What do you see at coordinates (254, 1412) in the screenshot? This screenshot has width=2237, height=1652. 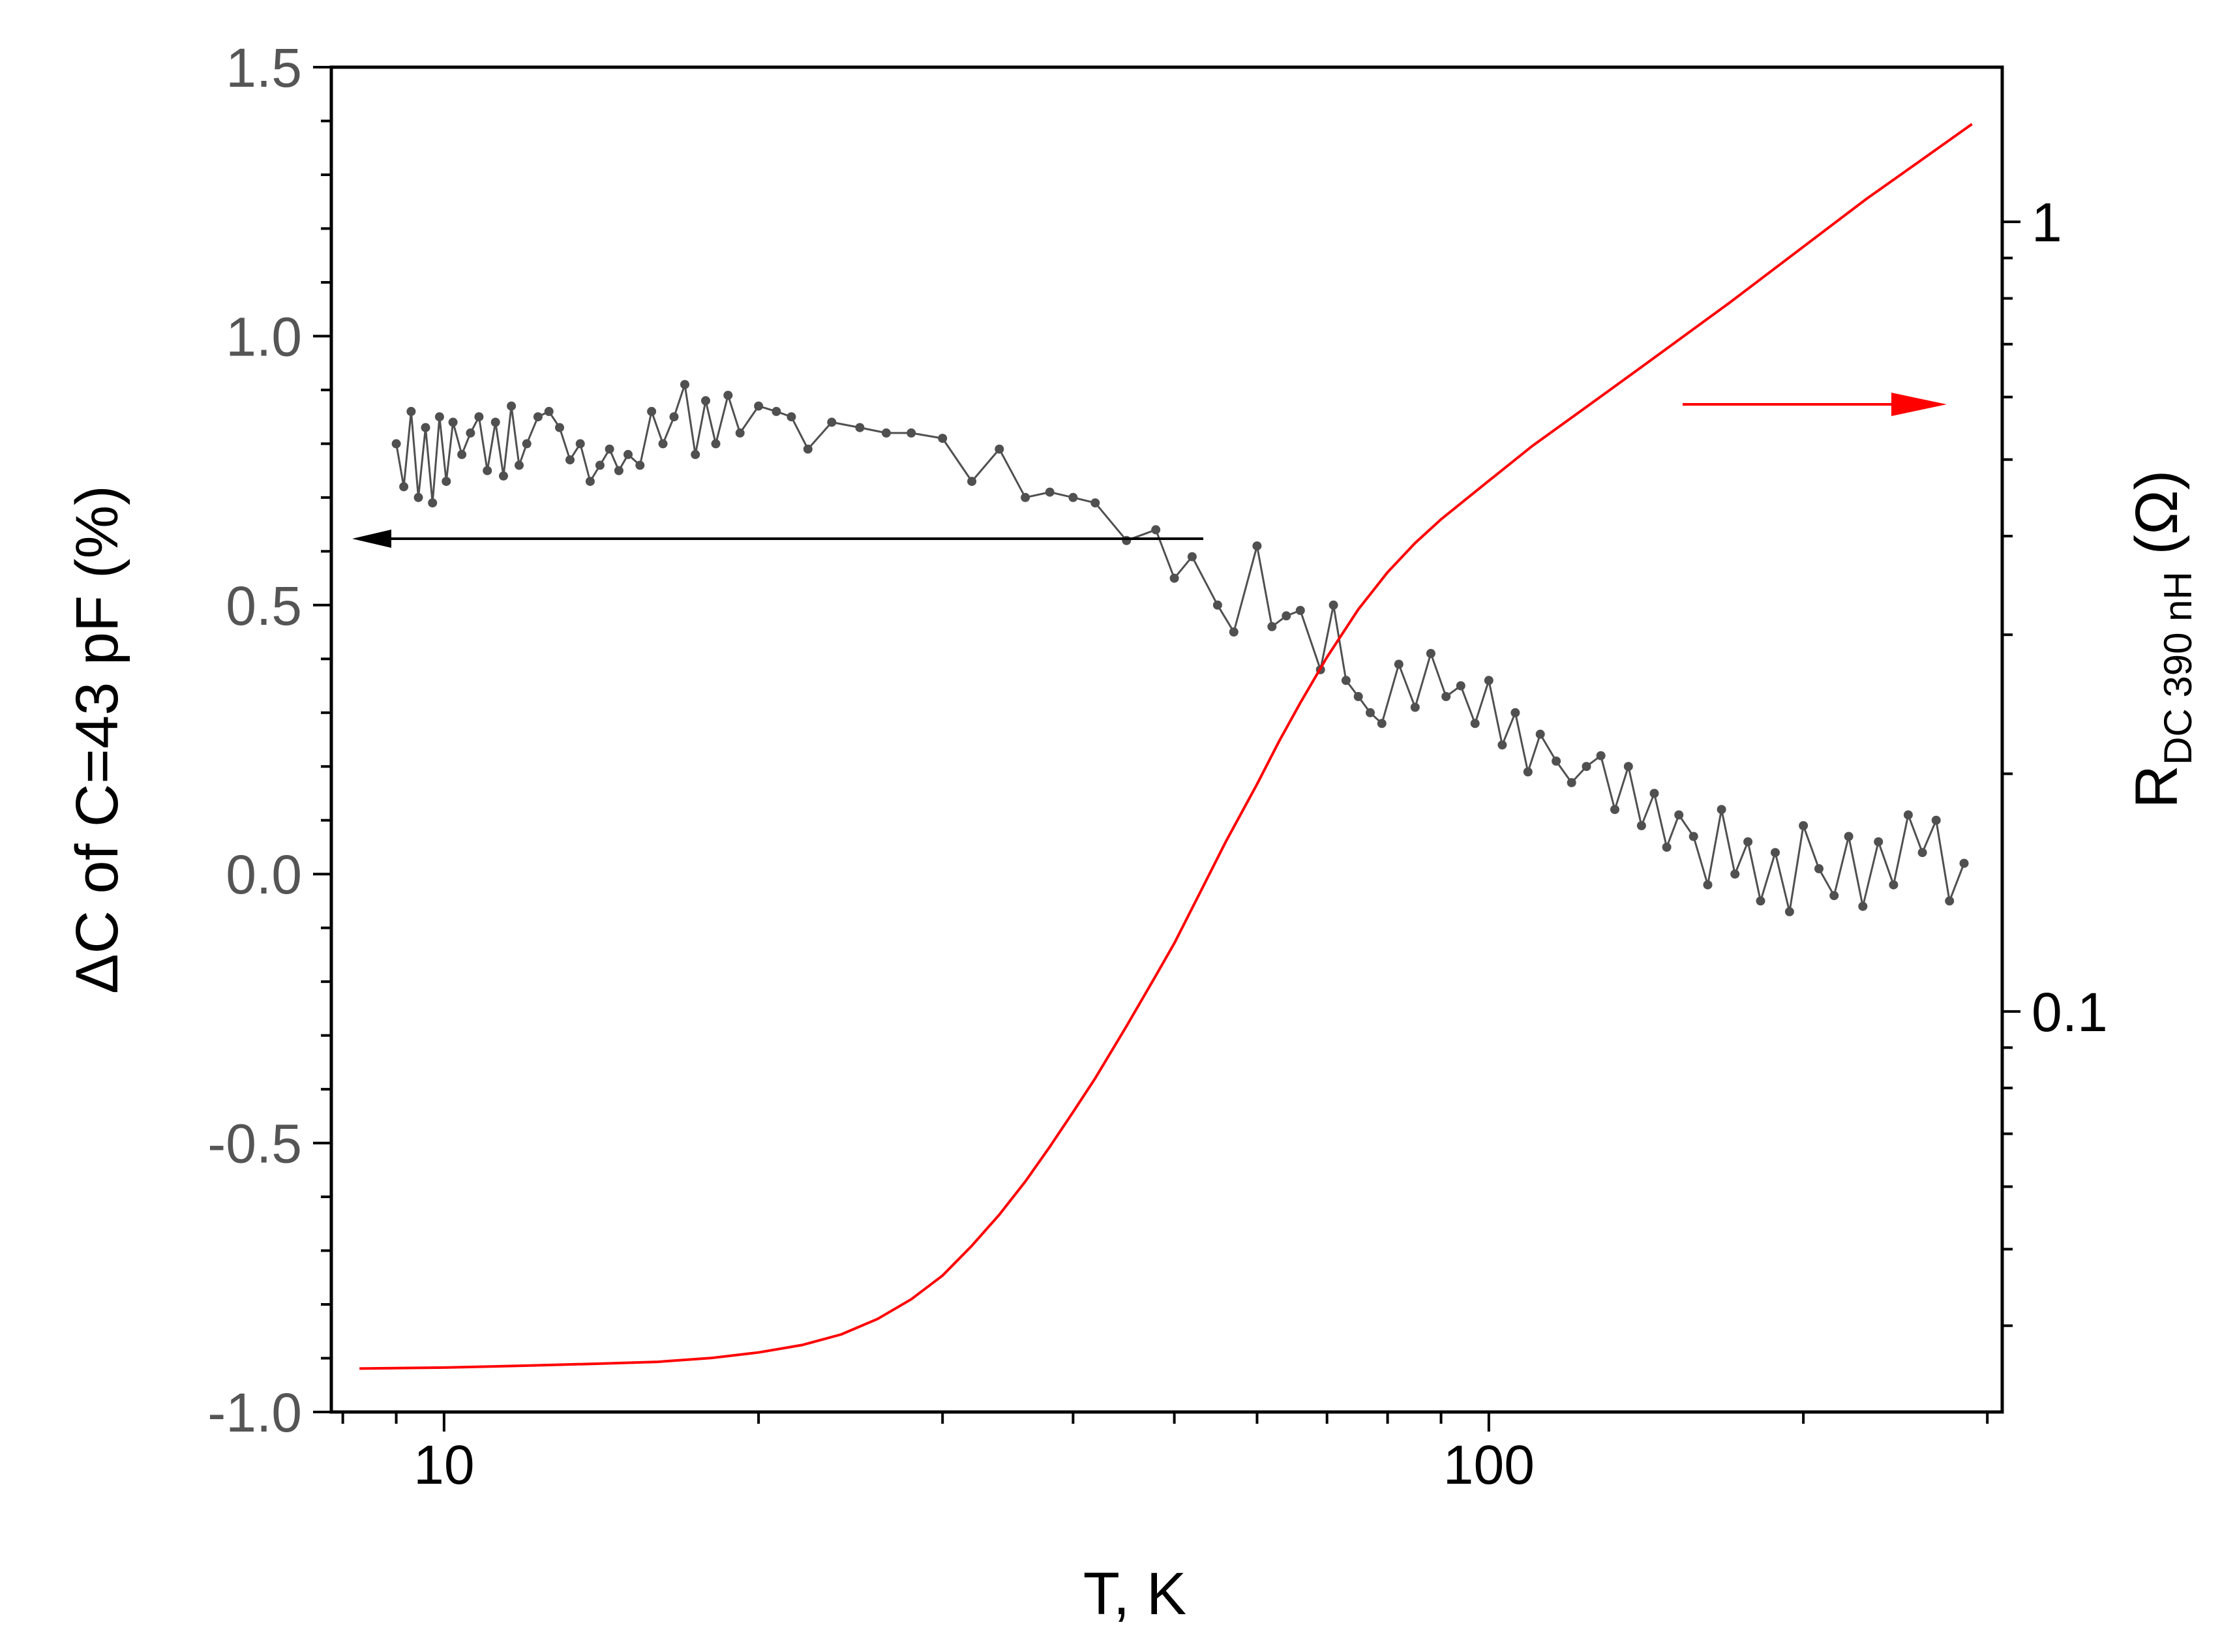 I see `y-left-tick-label: -1.0` at bounding box center [254, 1412].